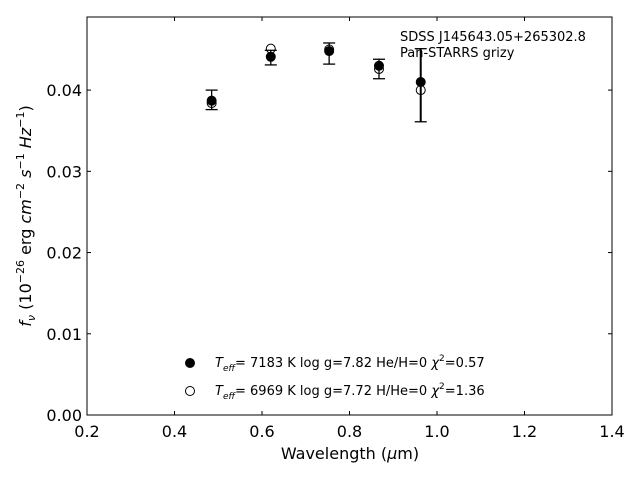 This screenshot has width=640, height=484. What do you see at coordinates (436, 431) in the screenshot?
I see `x-tick-label-4: 1.0` at bounding box center [436, 431].